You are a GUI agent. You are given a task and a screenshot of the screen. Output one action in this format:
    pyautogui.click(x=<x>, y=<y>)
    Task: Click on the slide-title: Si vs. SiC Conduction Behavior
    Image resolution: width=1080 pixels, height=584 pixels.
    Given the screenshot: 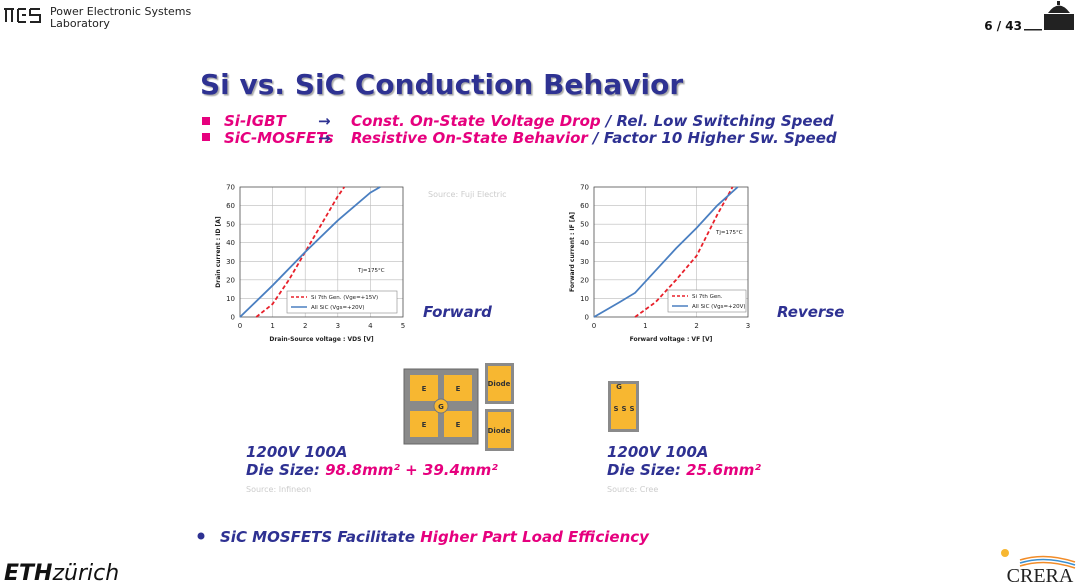 What is the action you would take?
    pyautogui.click(x=441, y=84)
    